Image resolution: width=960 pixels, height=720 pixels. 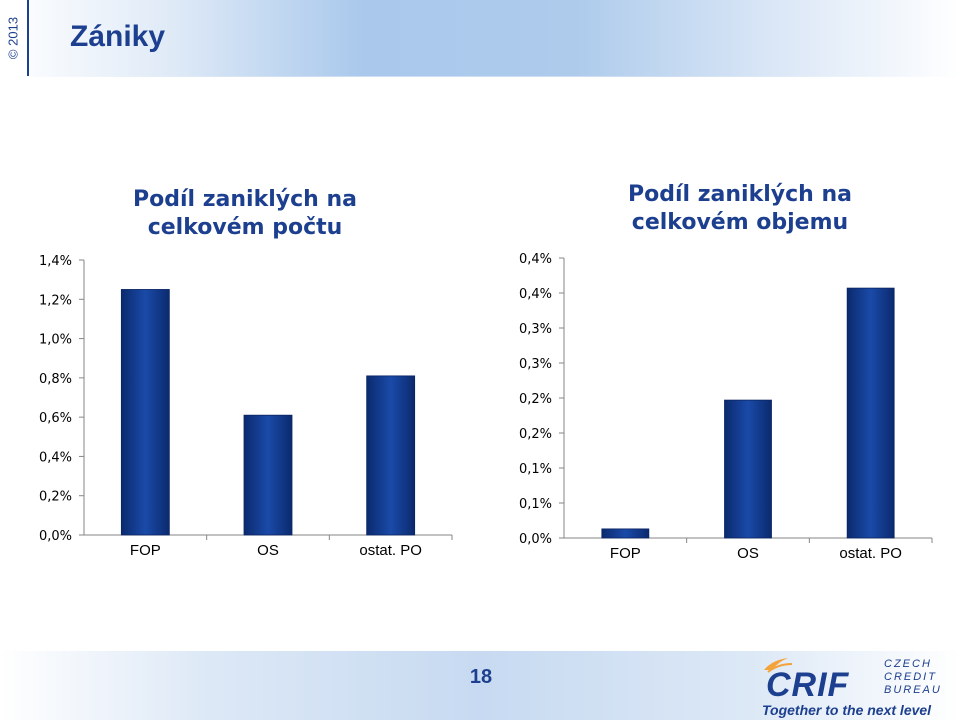 I want to click on copyright-box: © 2013, so click(x=14, y=38).